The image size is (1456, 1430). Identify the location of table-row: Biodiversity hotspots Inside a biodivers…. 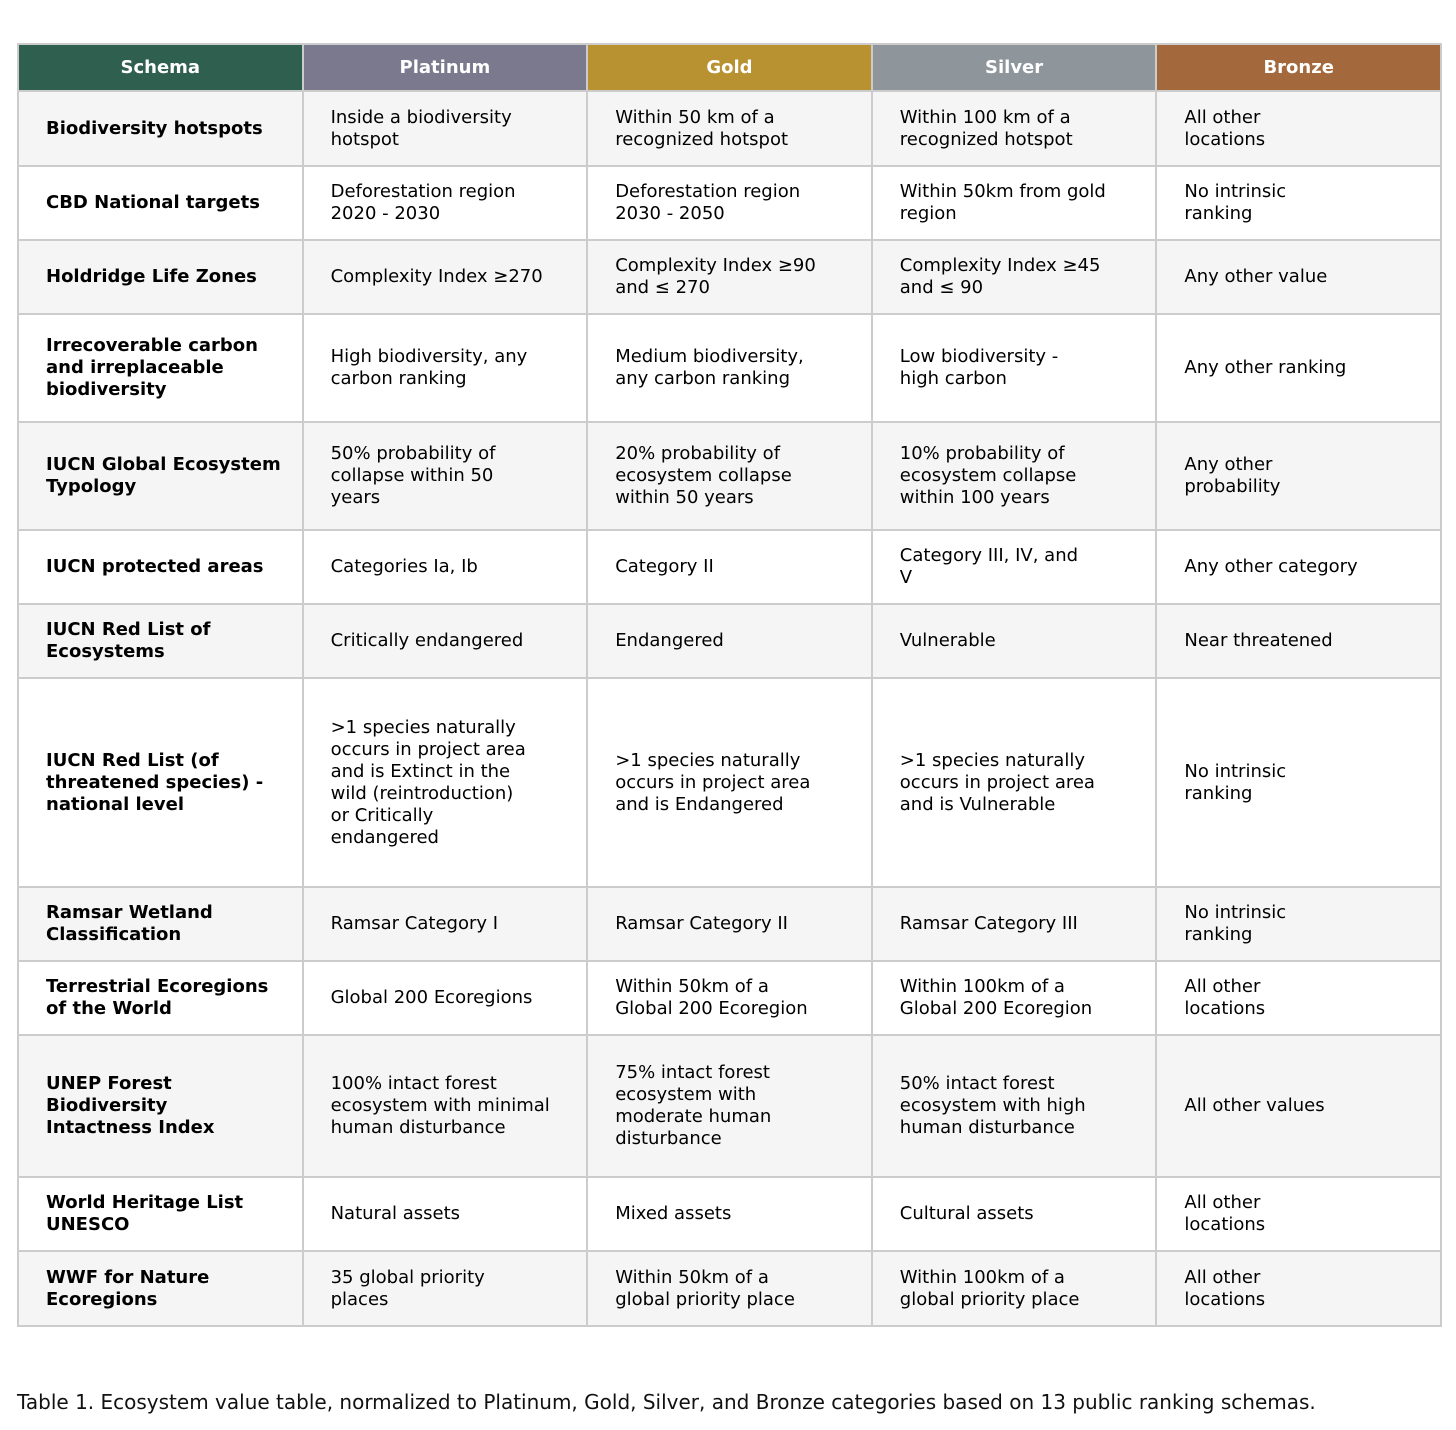
(729, 128).